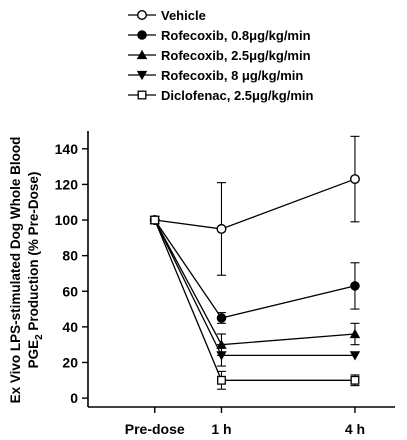 The height and width of the screenshot is (440, 407). I want to click on x-tick-label: Pre-dose, so click(155, 429).